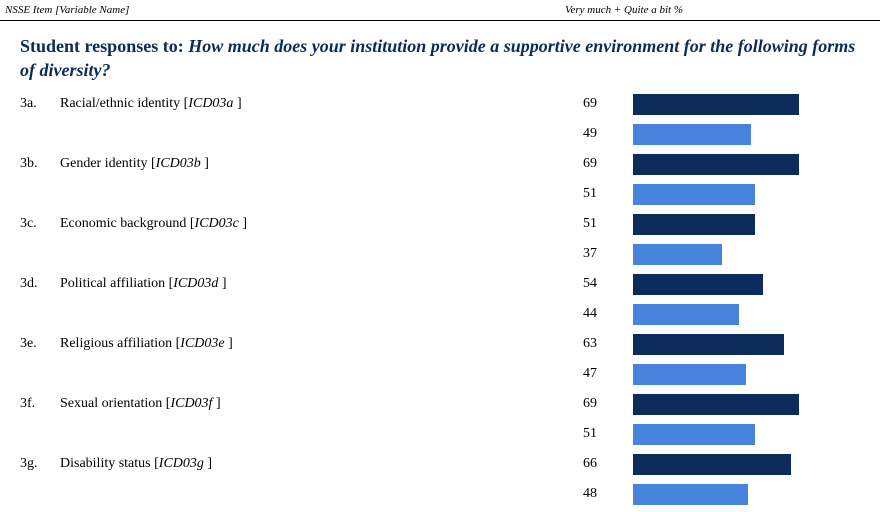  Describe the element at coordinates (218, 223) in the screenshot. I see `item-variable: ICD03c` at that location.